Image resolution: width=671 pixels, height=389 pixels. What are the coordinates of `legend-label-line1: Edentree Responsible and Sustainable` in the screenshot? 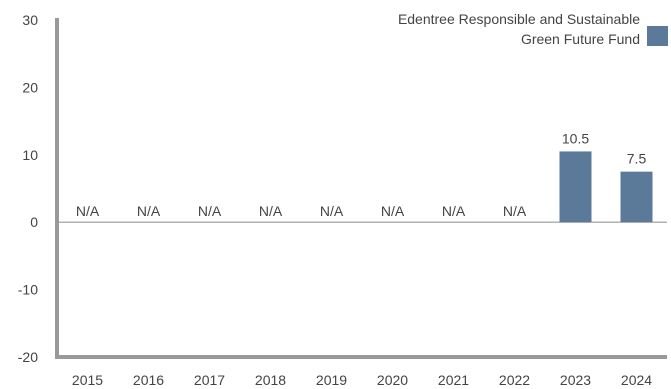 It's located at (519, 19).